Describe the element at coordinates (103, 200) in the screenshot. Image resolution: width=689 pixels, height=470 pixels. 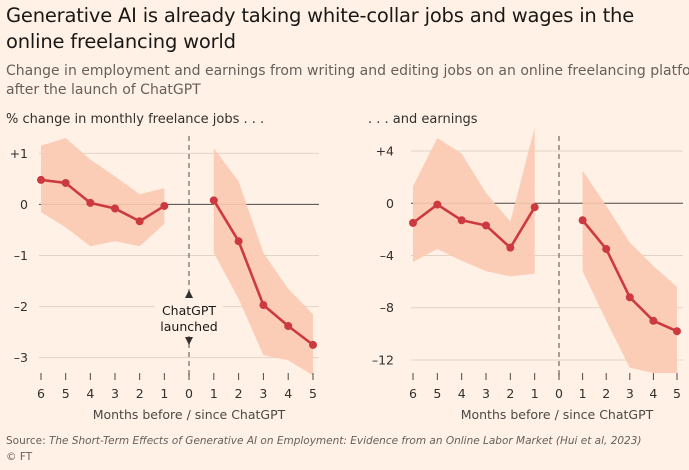
I see `jobs-before-series-line` at that location.